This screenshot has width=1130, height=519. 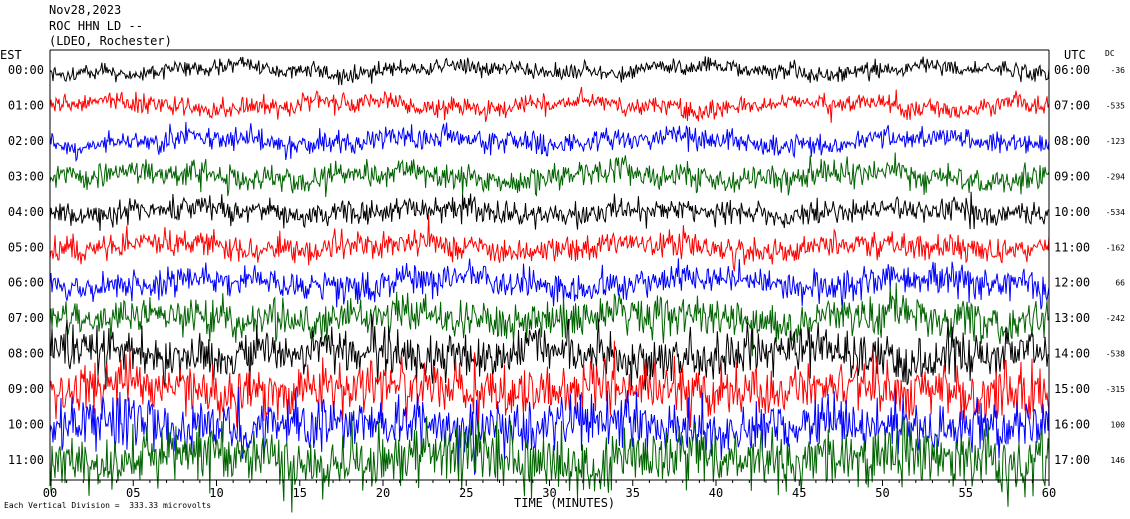 I want to click on row-dc-offset-label: -538, so click(x=1115, y=354).